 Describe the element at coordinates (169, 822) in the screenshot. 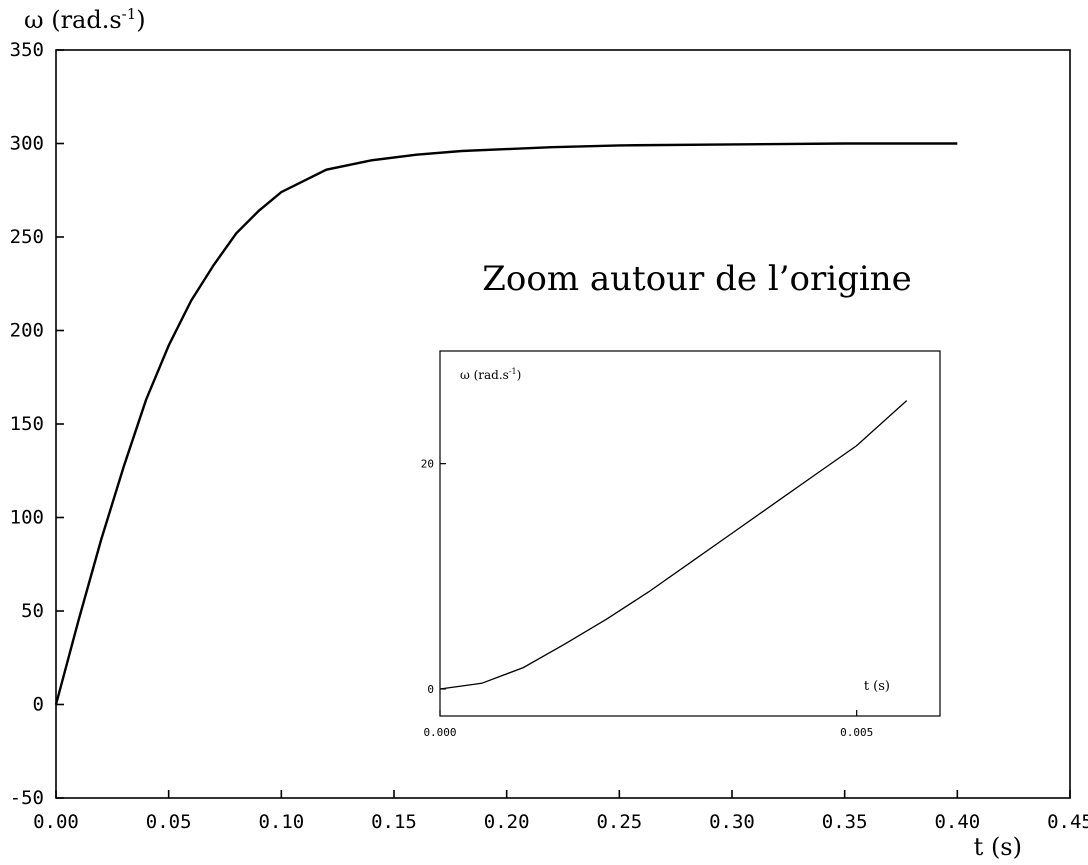

I see `main-x-tick-label: 0.05` at that location.